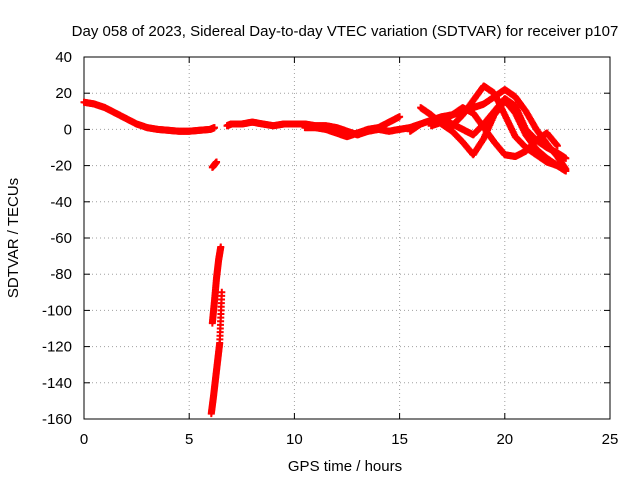 This screenshot has height=480, width=640. What do you see at coordinates (61, 202) in the screenshot?
I see `y-tick-label: -40` at bounding box center [61, 202].